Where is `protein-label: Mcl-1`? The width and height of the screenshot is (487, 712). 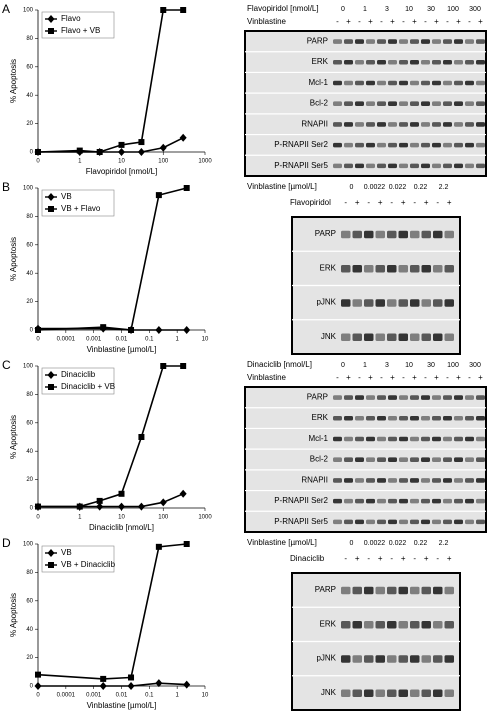
protein-label: Mcl-1 is located at coordinates (318, 82).